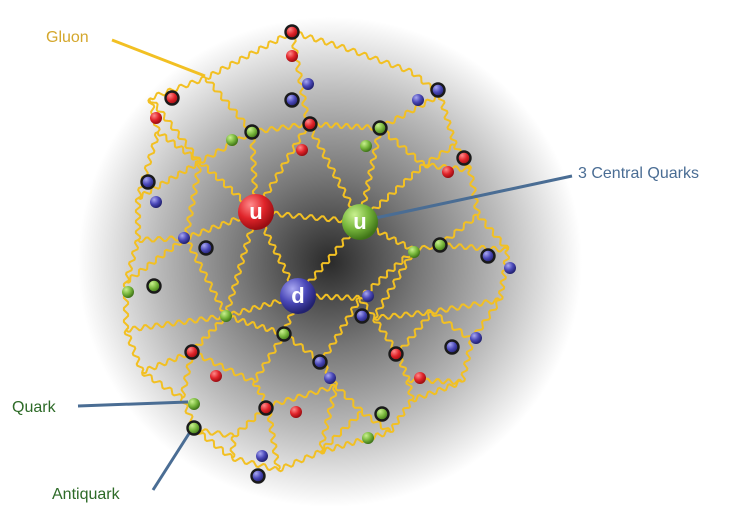  What do you see at coordinates (133, 404) in the screenshot?
I see `quark-pointer-line` at bounding box center [133, 404].